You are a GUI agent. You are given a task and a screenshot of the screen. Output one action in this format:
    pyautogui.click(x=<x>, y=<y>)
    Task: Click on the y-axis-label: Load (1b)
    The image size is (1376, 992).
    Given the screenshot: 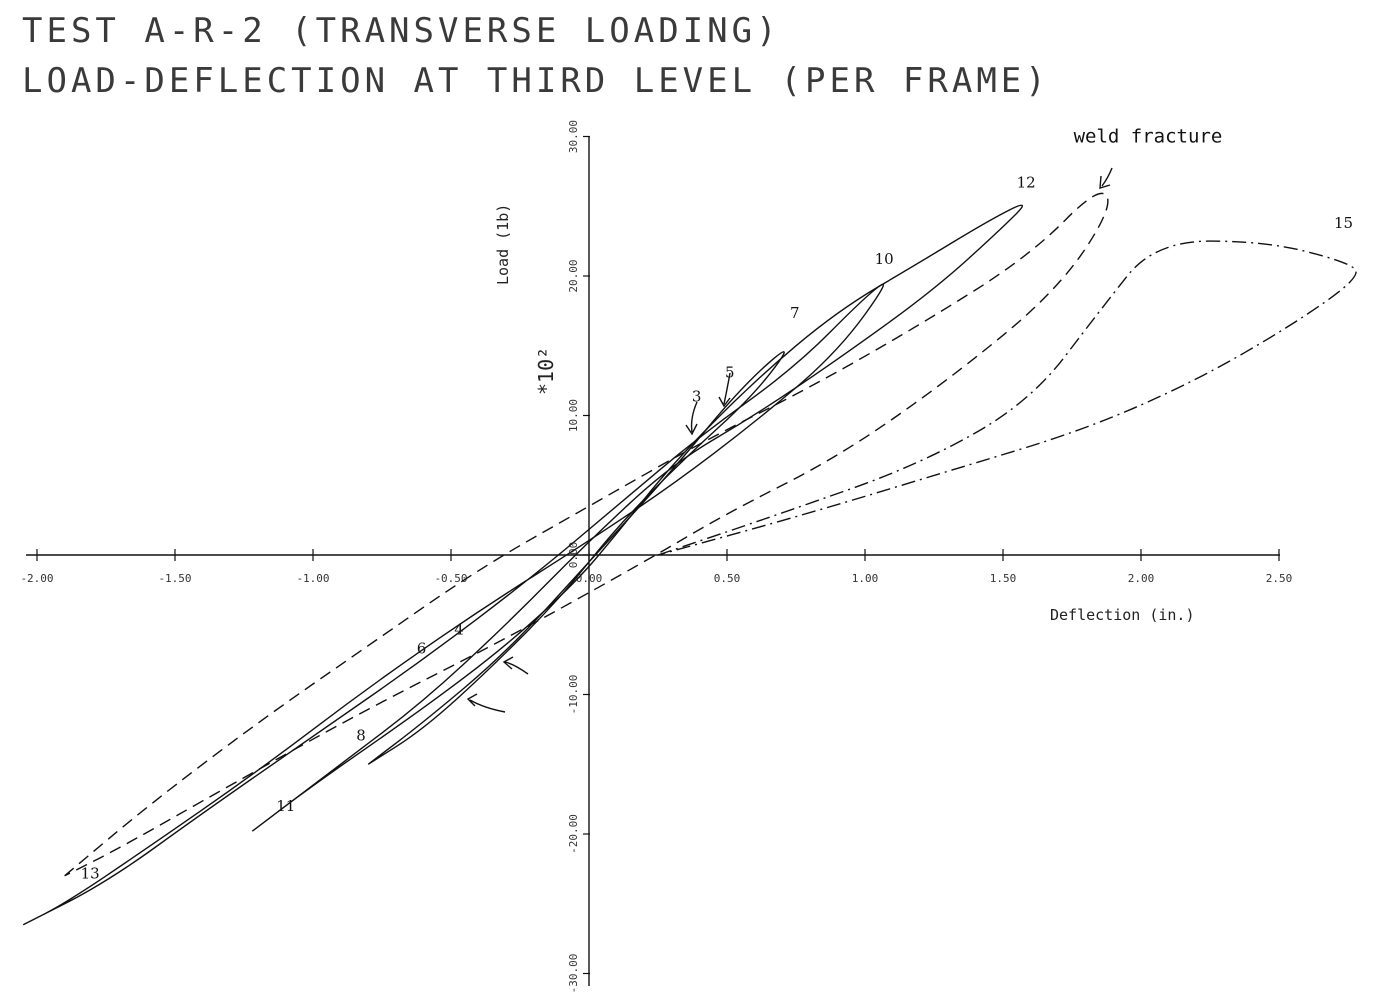 What is the action you would take?
    pyautogui.click(x=503, y=244)
    